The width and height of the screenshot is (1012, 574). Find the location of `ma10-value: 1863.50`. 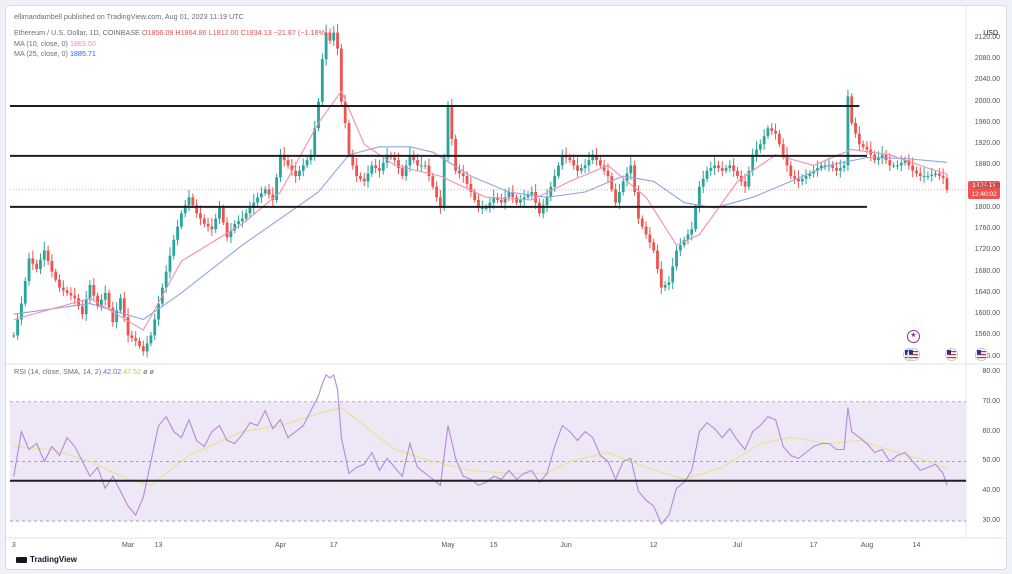

ma10-value: 1863.50 is located at coordinates (82, 43).